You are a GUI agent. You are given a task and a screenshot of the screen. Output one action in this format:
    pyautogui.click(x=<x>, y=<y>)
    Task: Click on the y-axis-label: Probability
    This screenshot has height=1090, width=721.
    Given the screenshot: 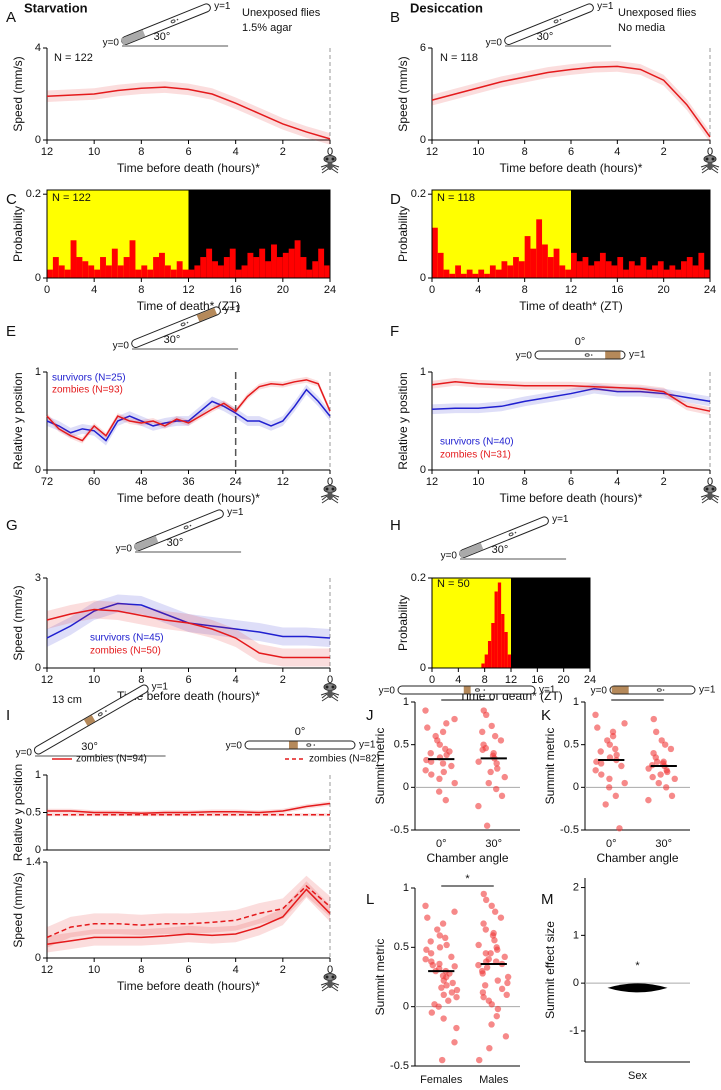 What is the action you would take?
    pyautogui.click(x=18, y=234)
    